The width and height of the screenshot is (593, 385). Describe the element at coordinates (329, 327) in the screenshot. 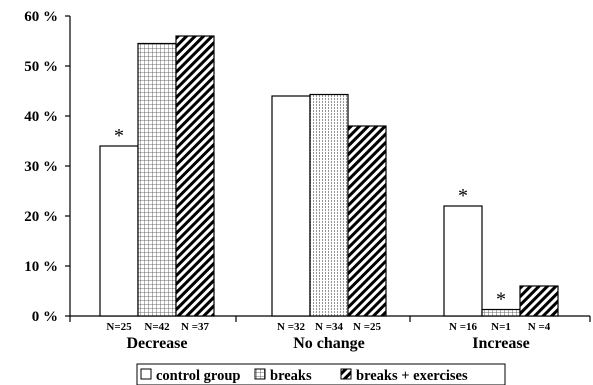

I see `n-label: N =34` at that location.